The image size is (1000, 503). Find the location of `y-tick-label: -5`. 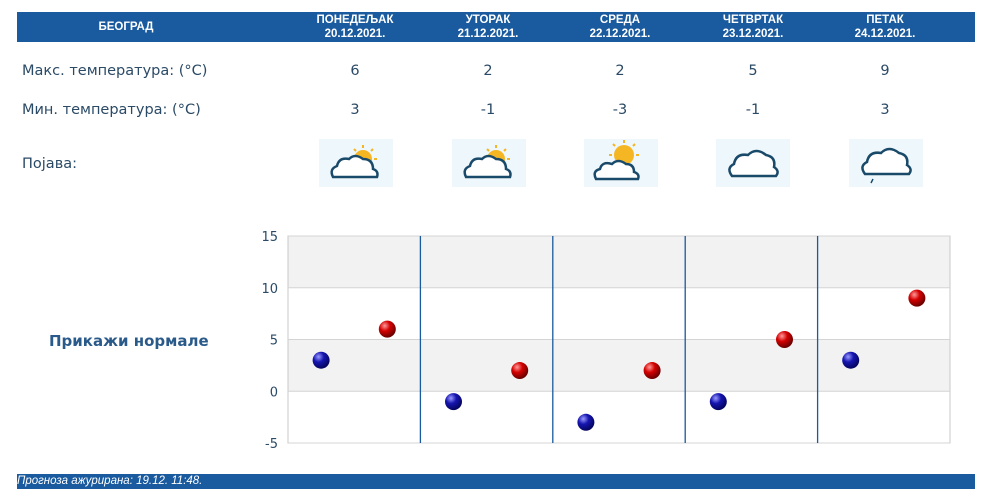

y-tick-label: -5 is located at coordinates (271, 444).